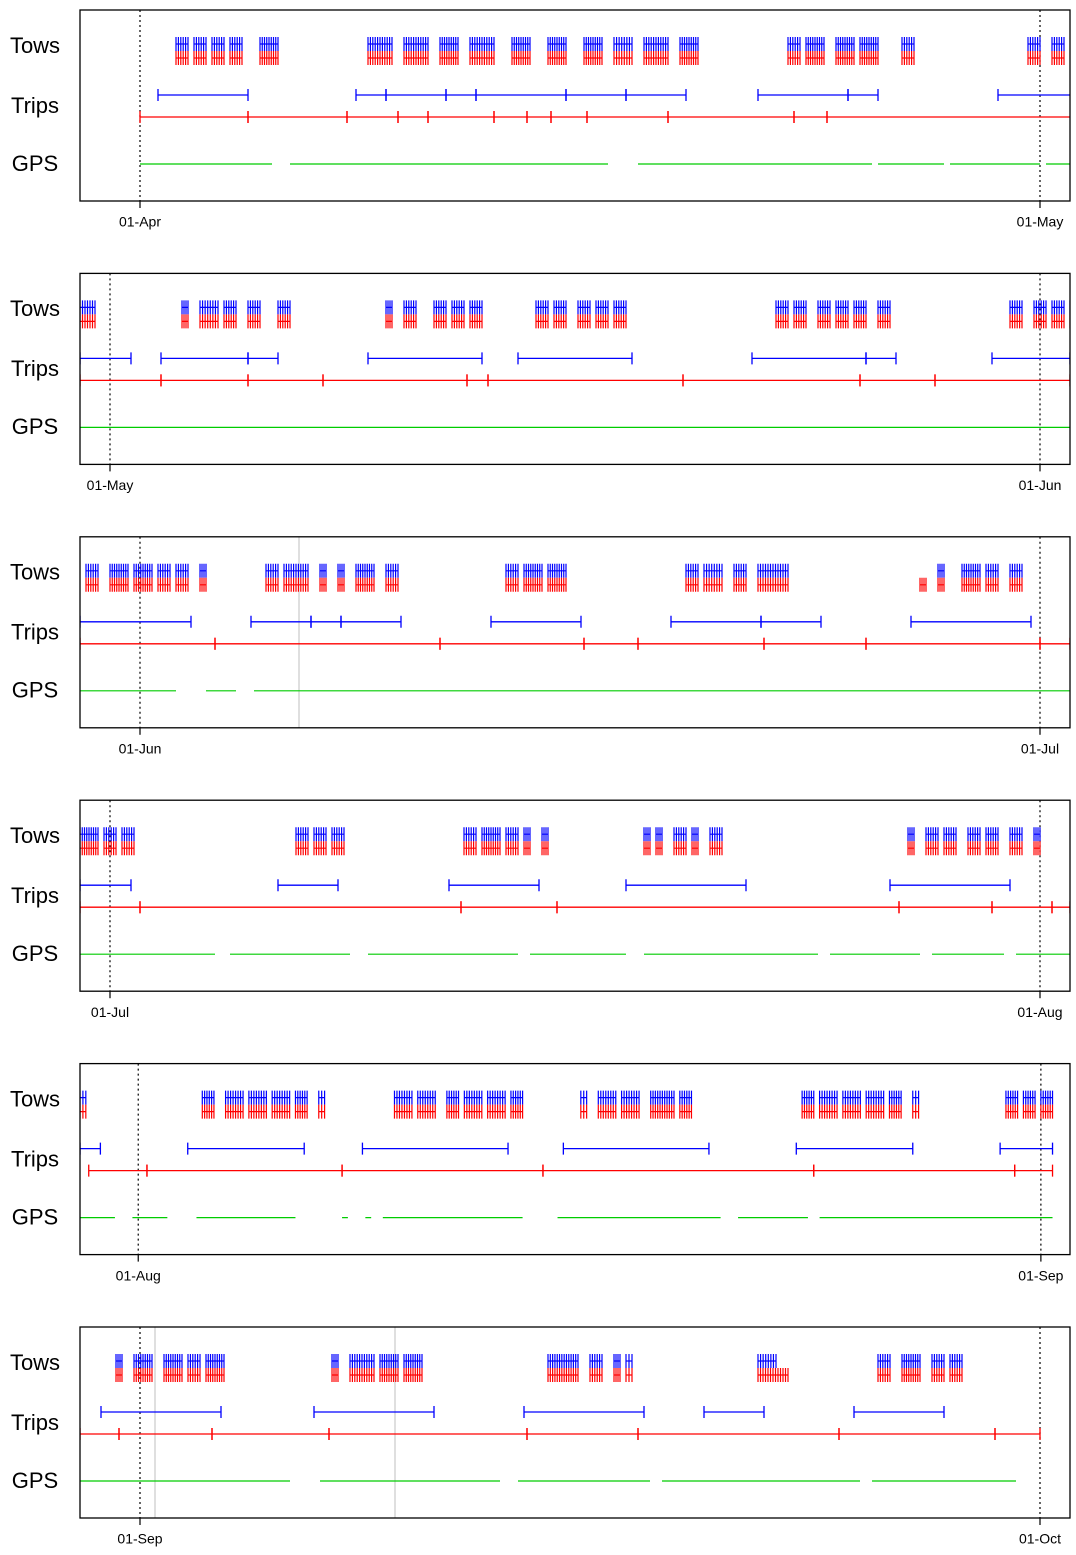  Describe the element at coordinates (35, 105) in the screenshot. I see `row-label-trips: Trips` at that location.